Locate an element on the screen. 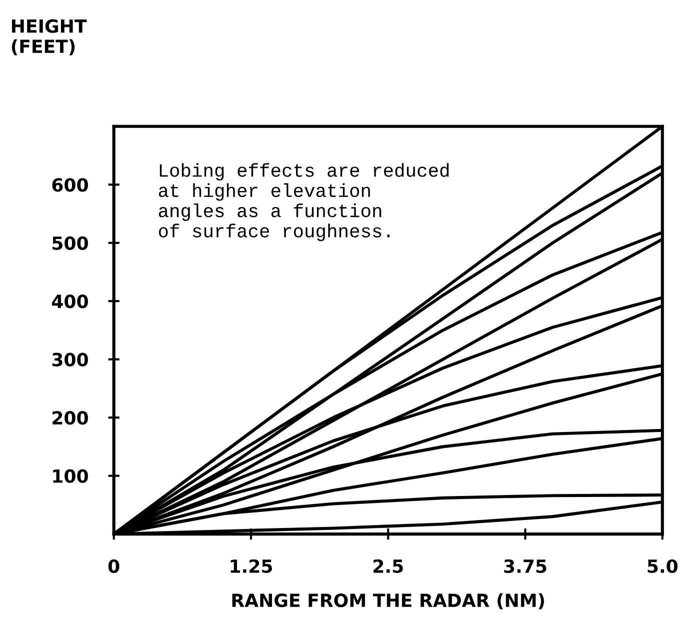 This screenshot has height=632, width=690. y-tick-label: 100 is located at coordinates (70, 476).